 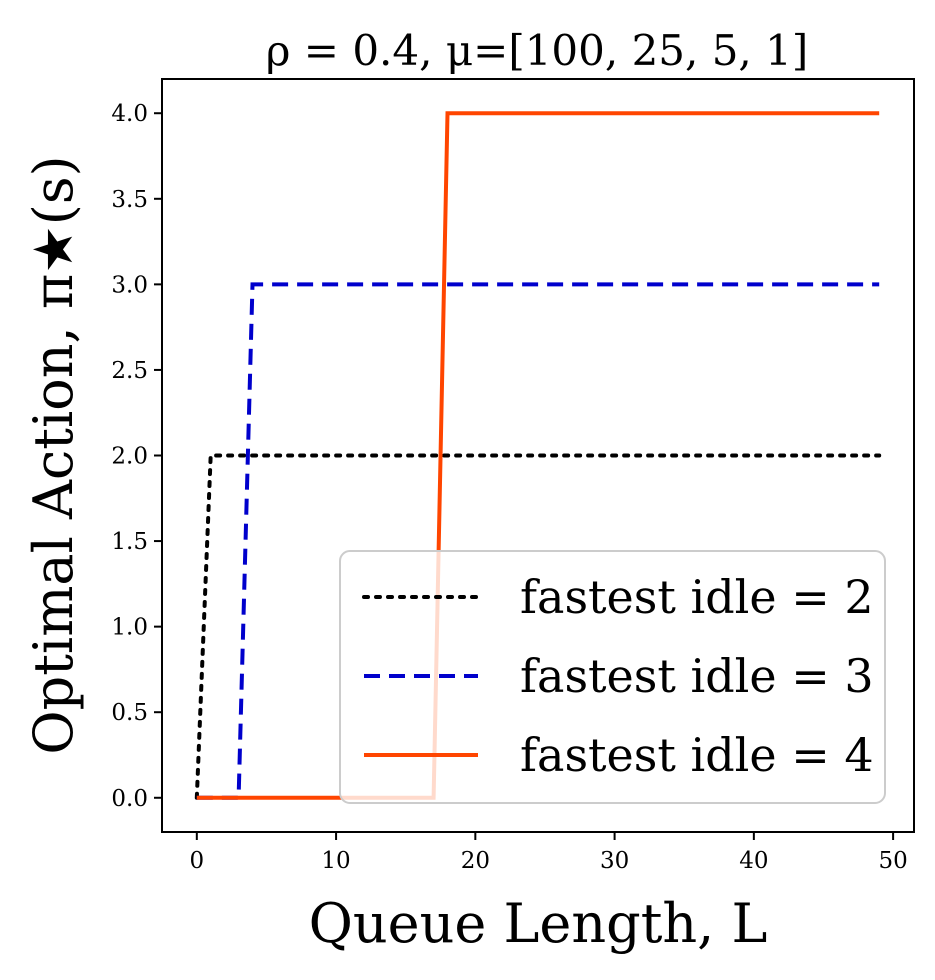 What do you see at coordinates (548, 853) in the screenshot?
I see `x-axis-ticks: 0 10 20 30 40 50` at bounding box center [548, 853].